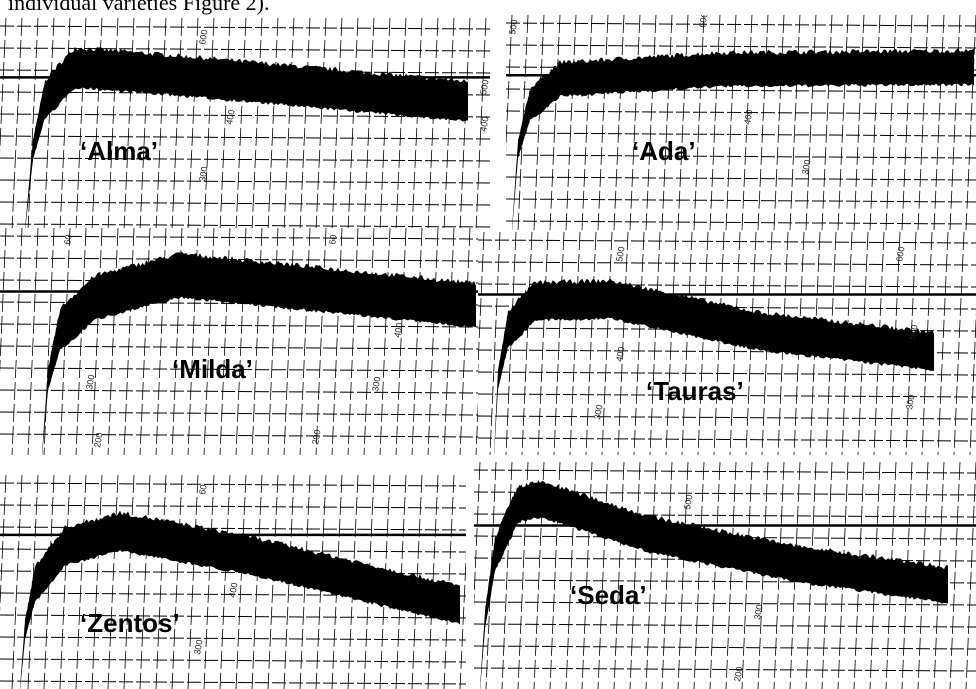 This screenshot has height=689, width=976. I want to click on variety-label: ‘Alma’, so click(119, 151).